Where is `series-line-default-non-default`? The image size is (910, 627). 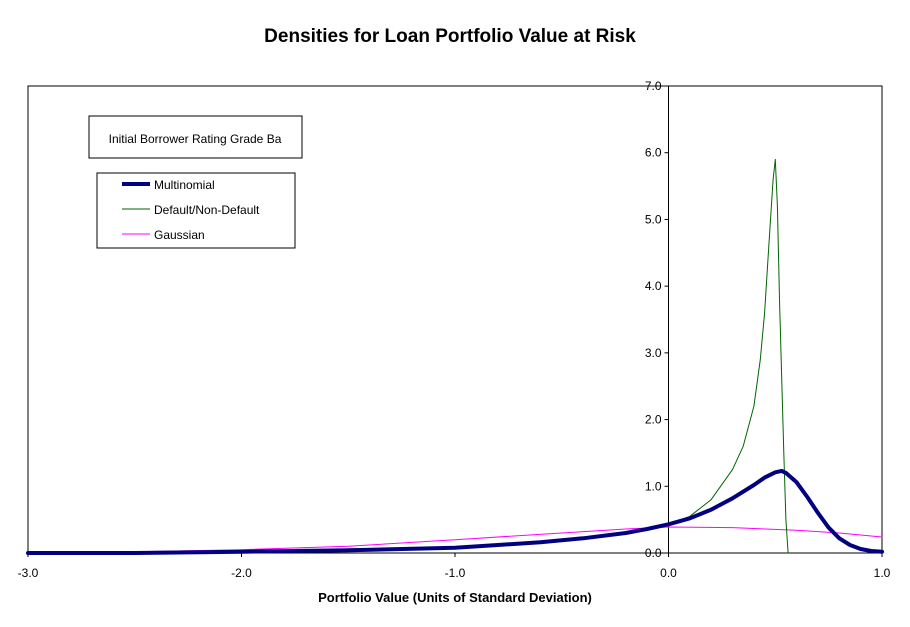 series-line-default-non-default is located at coordinates (728, 356).